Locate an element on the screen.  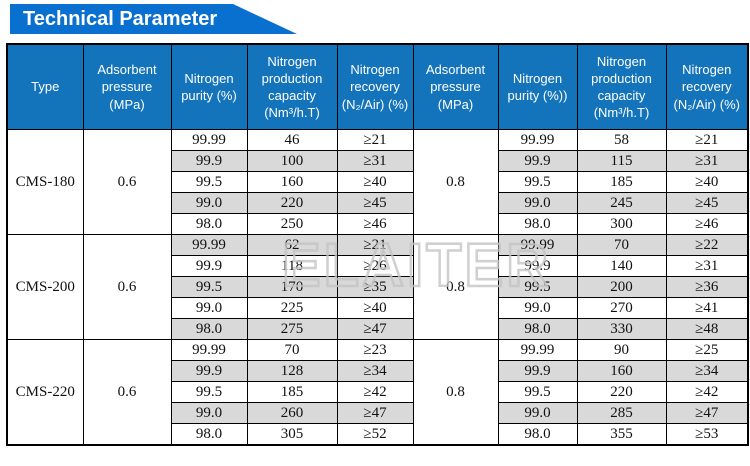
capacity-cell: 260 is located at coordinates (292, 413).